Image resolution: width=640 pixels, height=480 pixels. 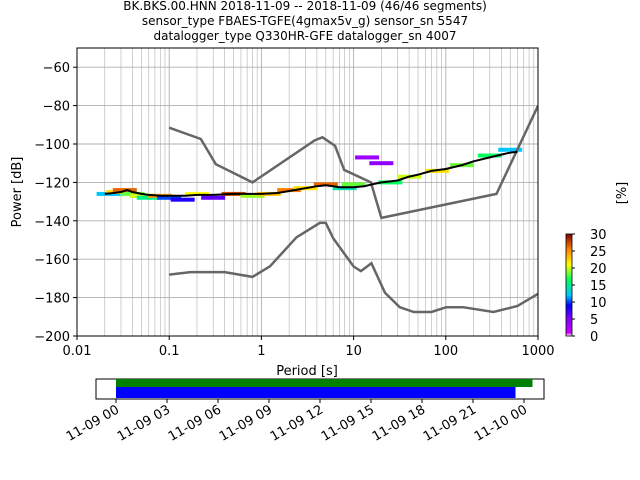 I want to click on high-noise-model-line, so click(x=353, y=162).